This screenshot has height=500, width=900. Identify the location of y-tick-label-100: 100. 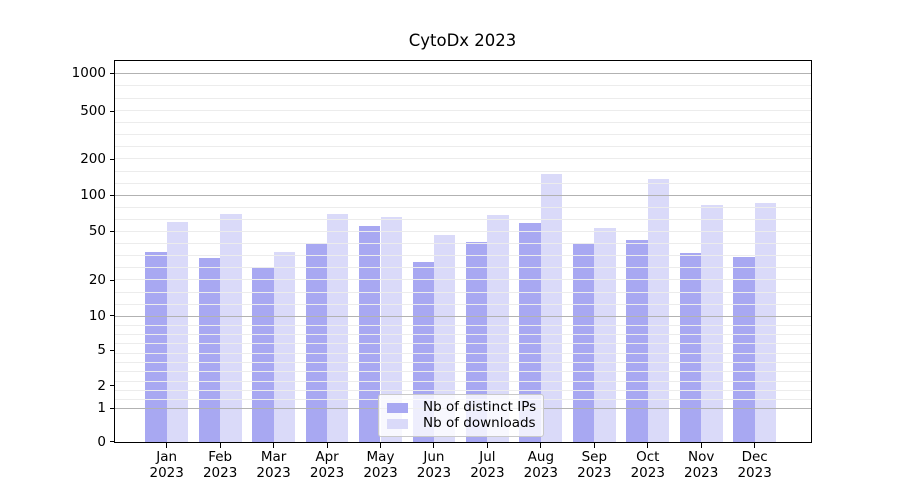
(93, 195).